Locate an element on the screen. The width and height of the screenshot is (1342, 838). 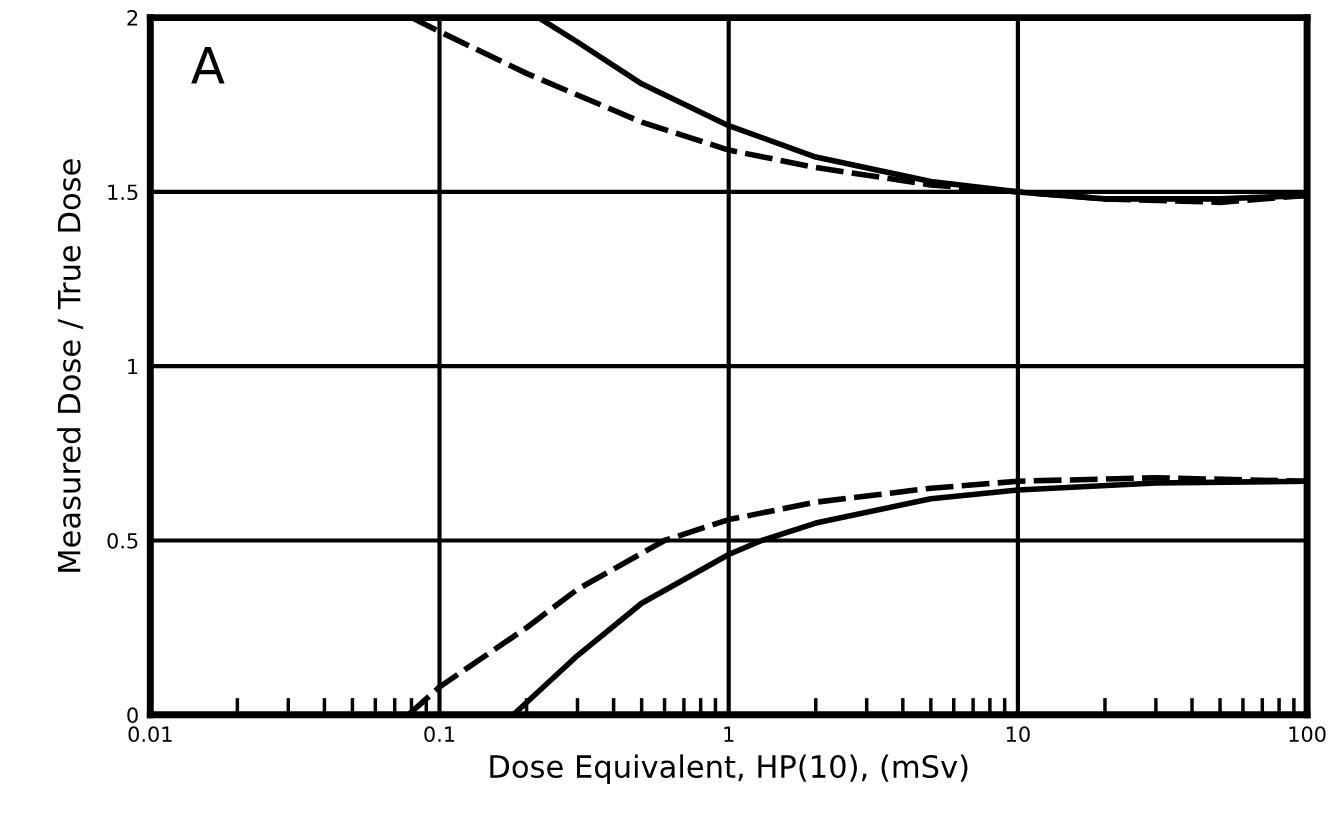
x-tick-label: 10 is located at coordinates (1018, 734).